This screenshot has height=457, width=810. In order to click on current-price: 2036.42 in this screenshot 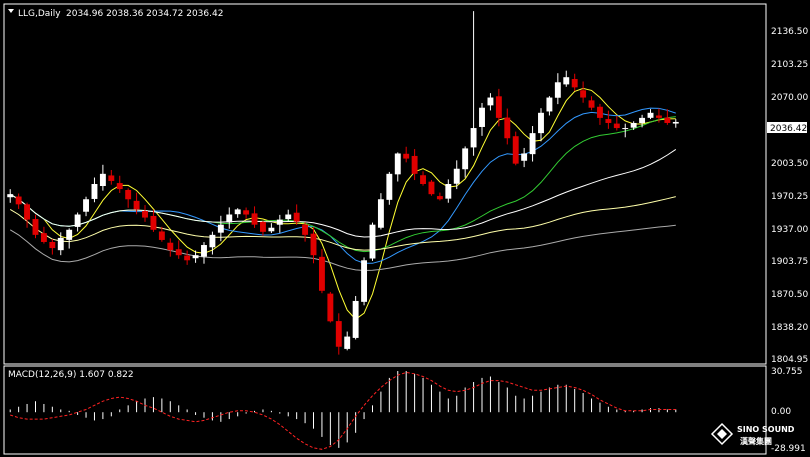, I will do `click(788, 129)`.